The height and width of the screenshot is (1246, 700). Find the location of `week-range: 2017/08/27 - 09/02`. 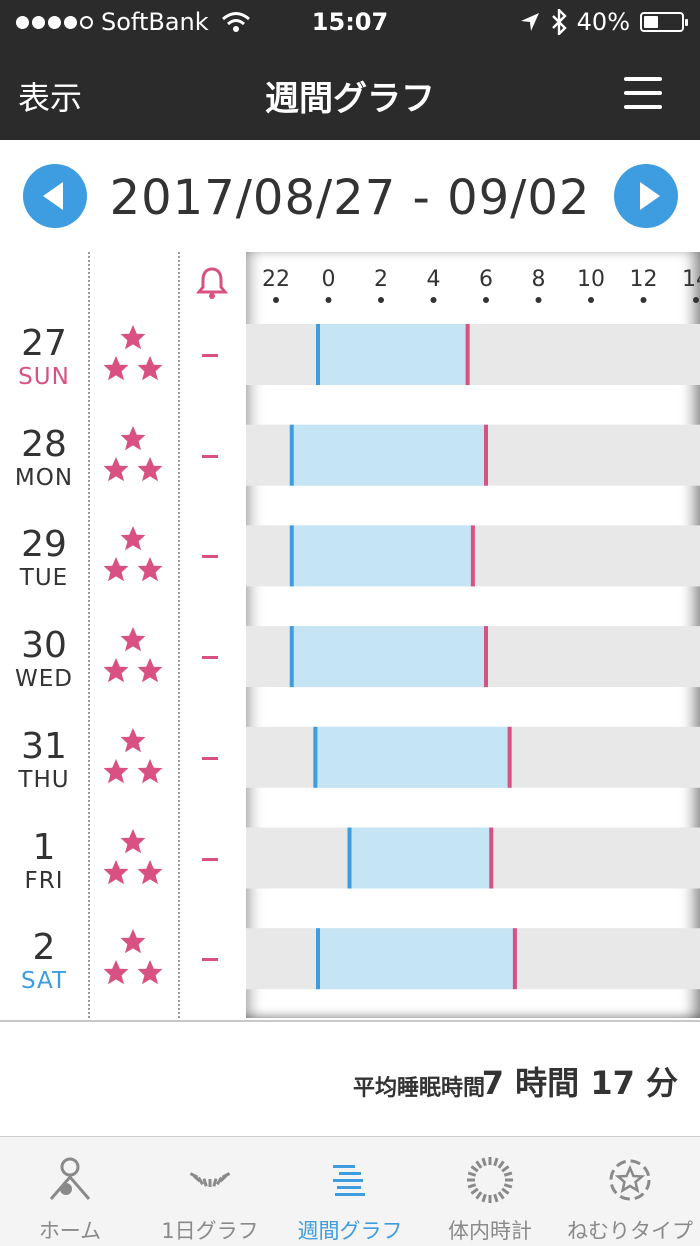

week-range: 2017/08/27 - 09/02 is located at coordinates (350, 198).